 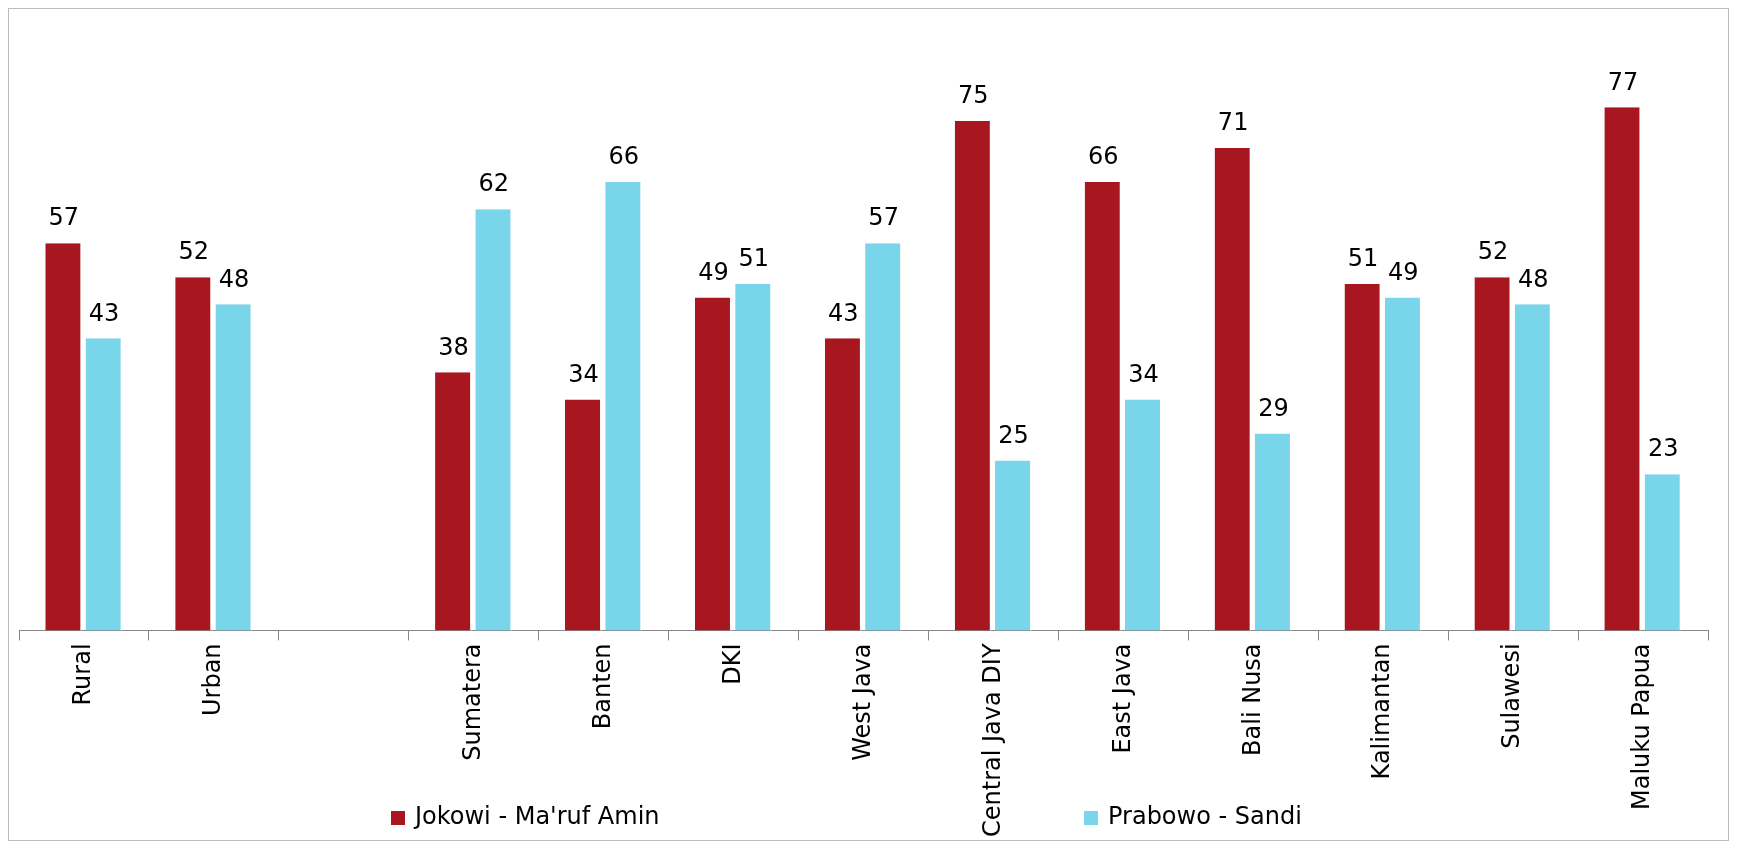 I want to click on data-label: 77, so click(x=1623, y=81).